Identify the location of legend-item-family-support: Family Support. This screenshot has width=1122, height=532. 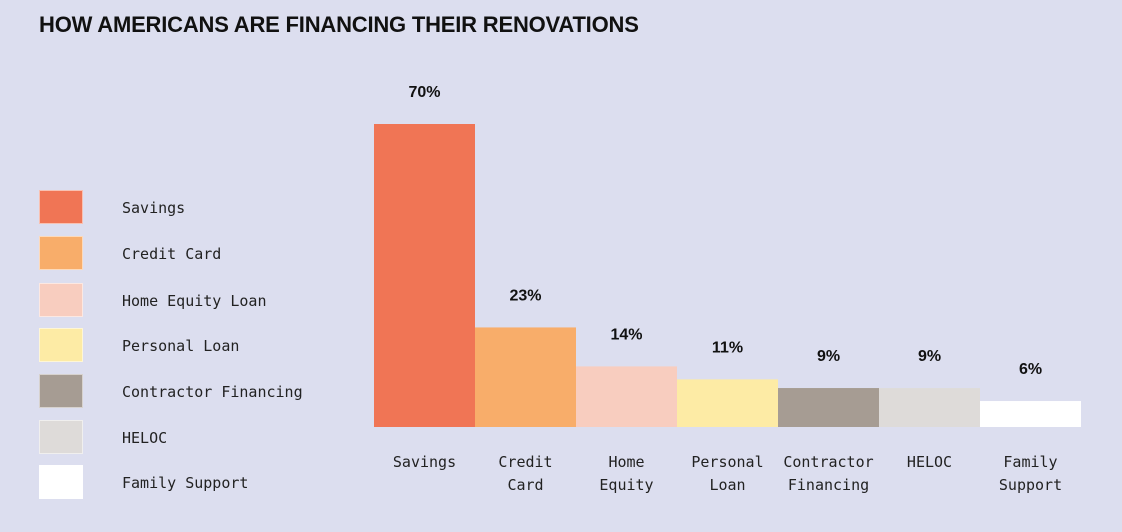
(204, 483).